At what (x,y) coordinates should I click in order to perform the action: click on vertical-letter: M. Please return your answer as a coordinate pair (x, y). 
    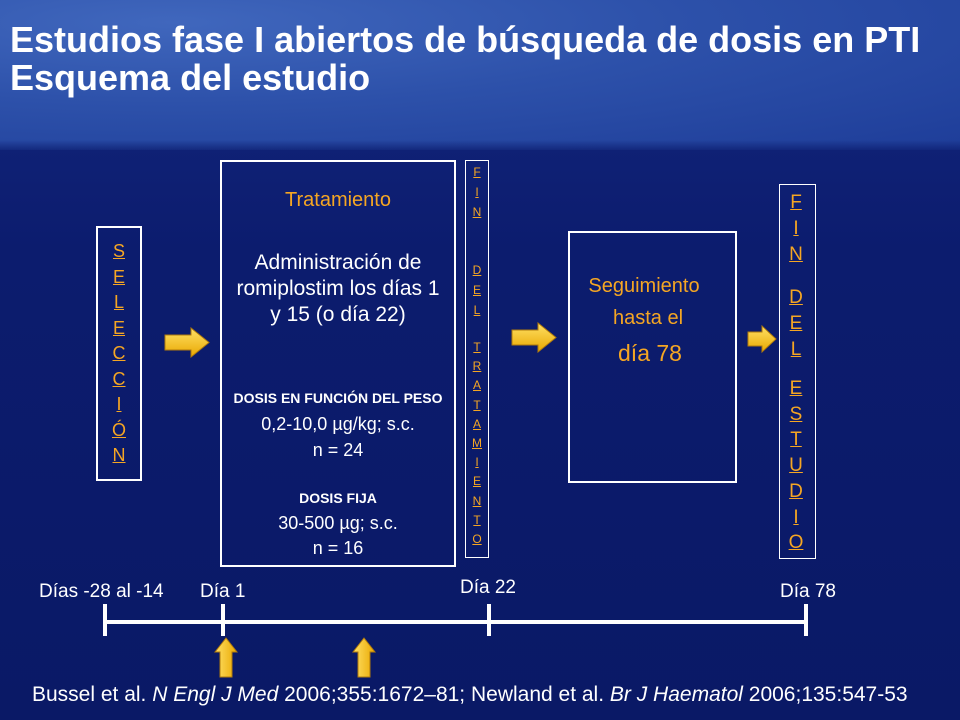
    Looking at the image, I should click on (477, 443).